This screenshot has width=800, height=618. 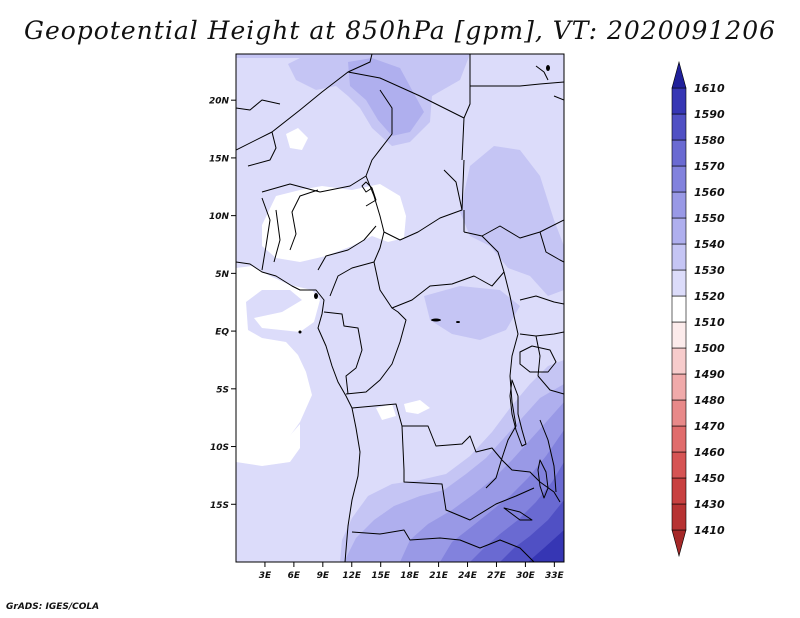 What do you see at coordinates (439, 576) in the screenshot?
I see `lon-tick-label: 21E` at bounding box center [439, 576].